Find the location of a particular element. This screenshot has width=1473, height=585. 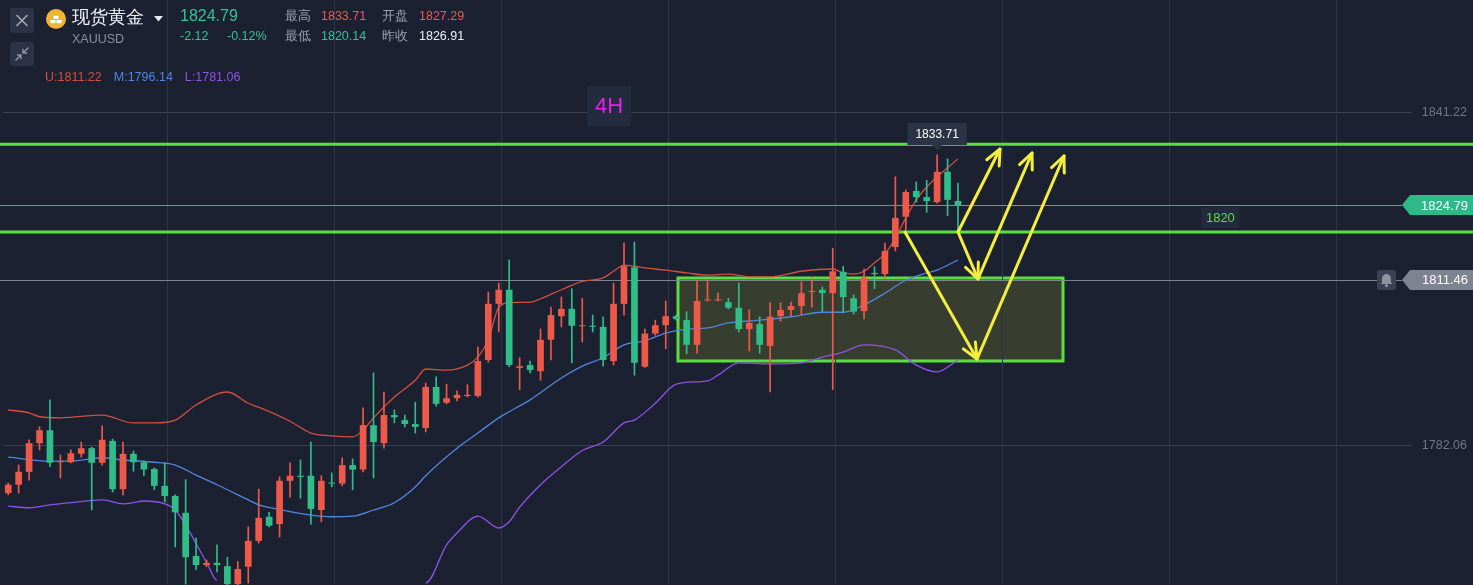

annotation: 1826.91 is located at coordinates (442, 36).